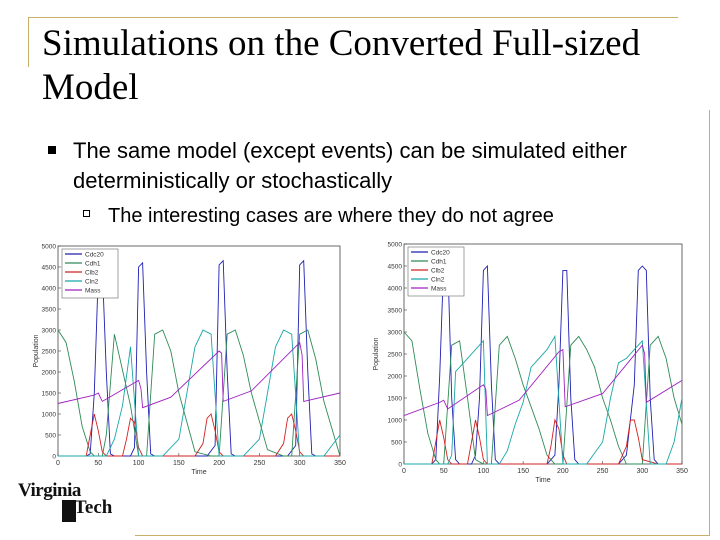 The width and height of the screenshot is (720, 540). What do you see at coordinates (353, 17) in the screenshot?
I see `frame-top-line` at bounding box center [353, 17].